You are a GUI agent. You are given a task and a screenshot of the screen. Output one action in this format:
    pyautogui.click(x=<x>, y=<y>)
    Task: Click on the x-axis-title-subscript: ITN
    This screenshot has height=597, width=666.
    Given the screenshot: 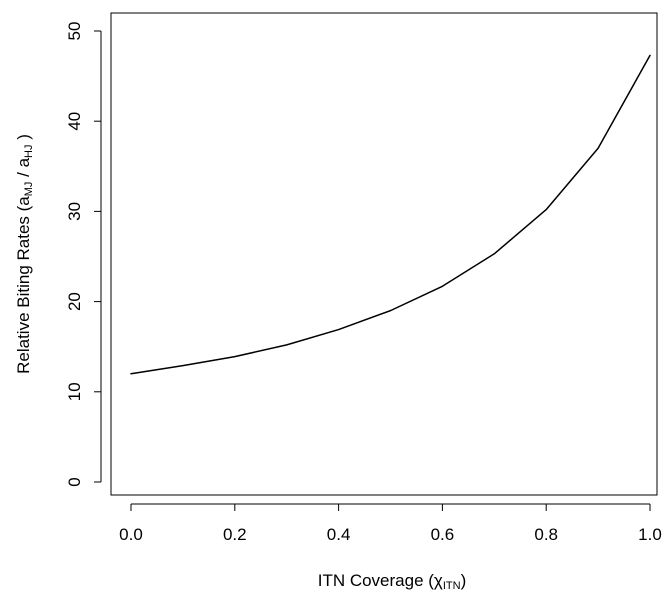 What is the action you would take?
    pyautogui.click(x=452, y=586)
    